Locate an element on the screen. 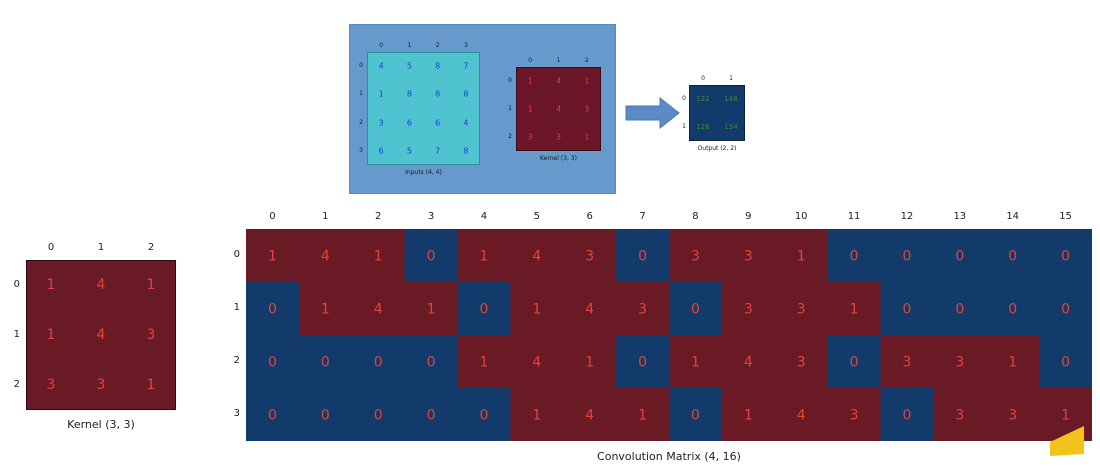 The image size is (1100, 470). output-col-tick: 0 is located at coordinates (703, 78).